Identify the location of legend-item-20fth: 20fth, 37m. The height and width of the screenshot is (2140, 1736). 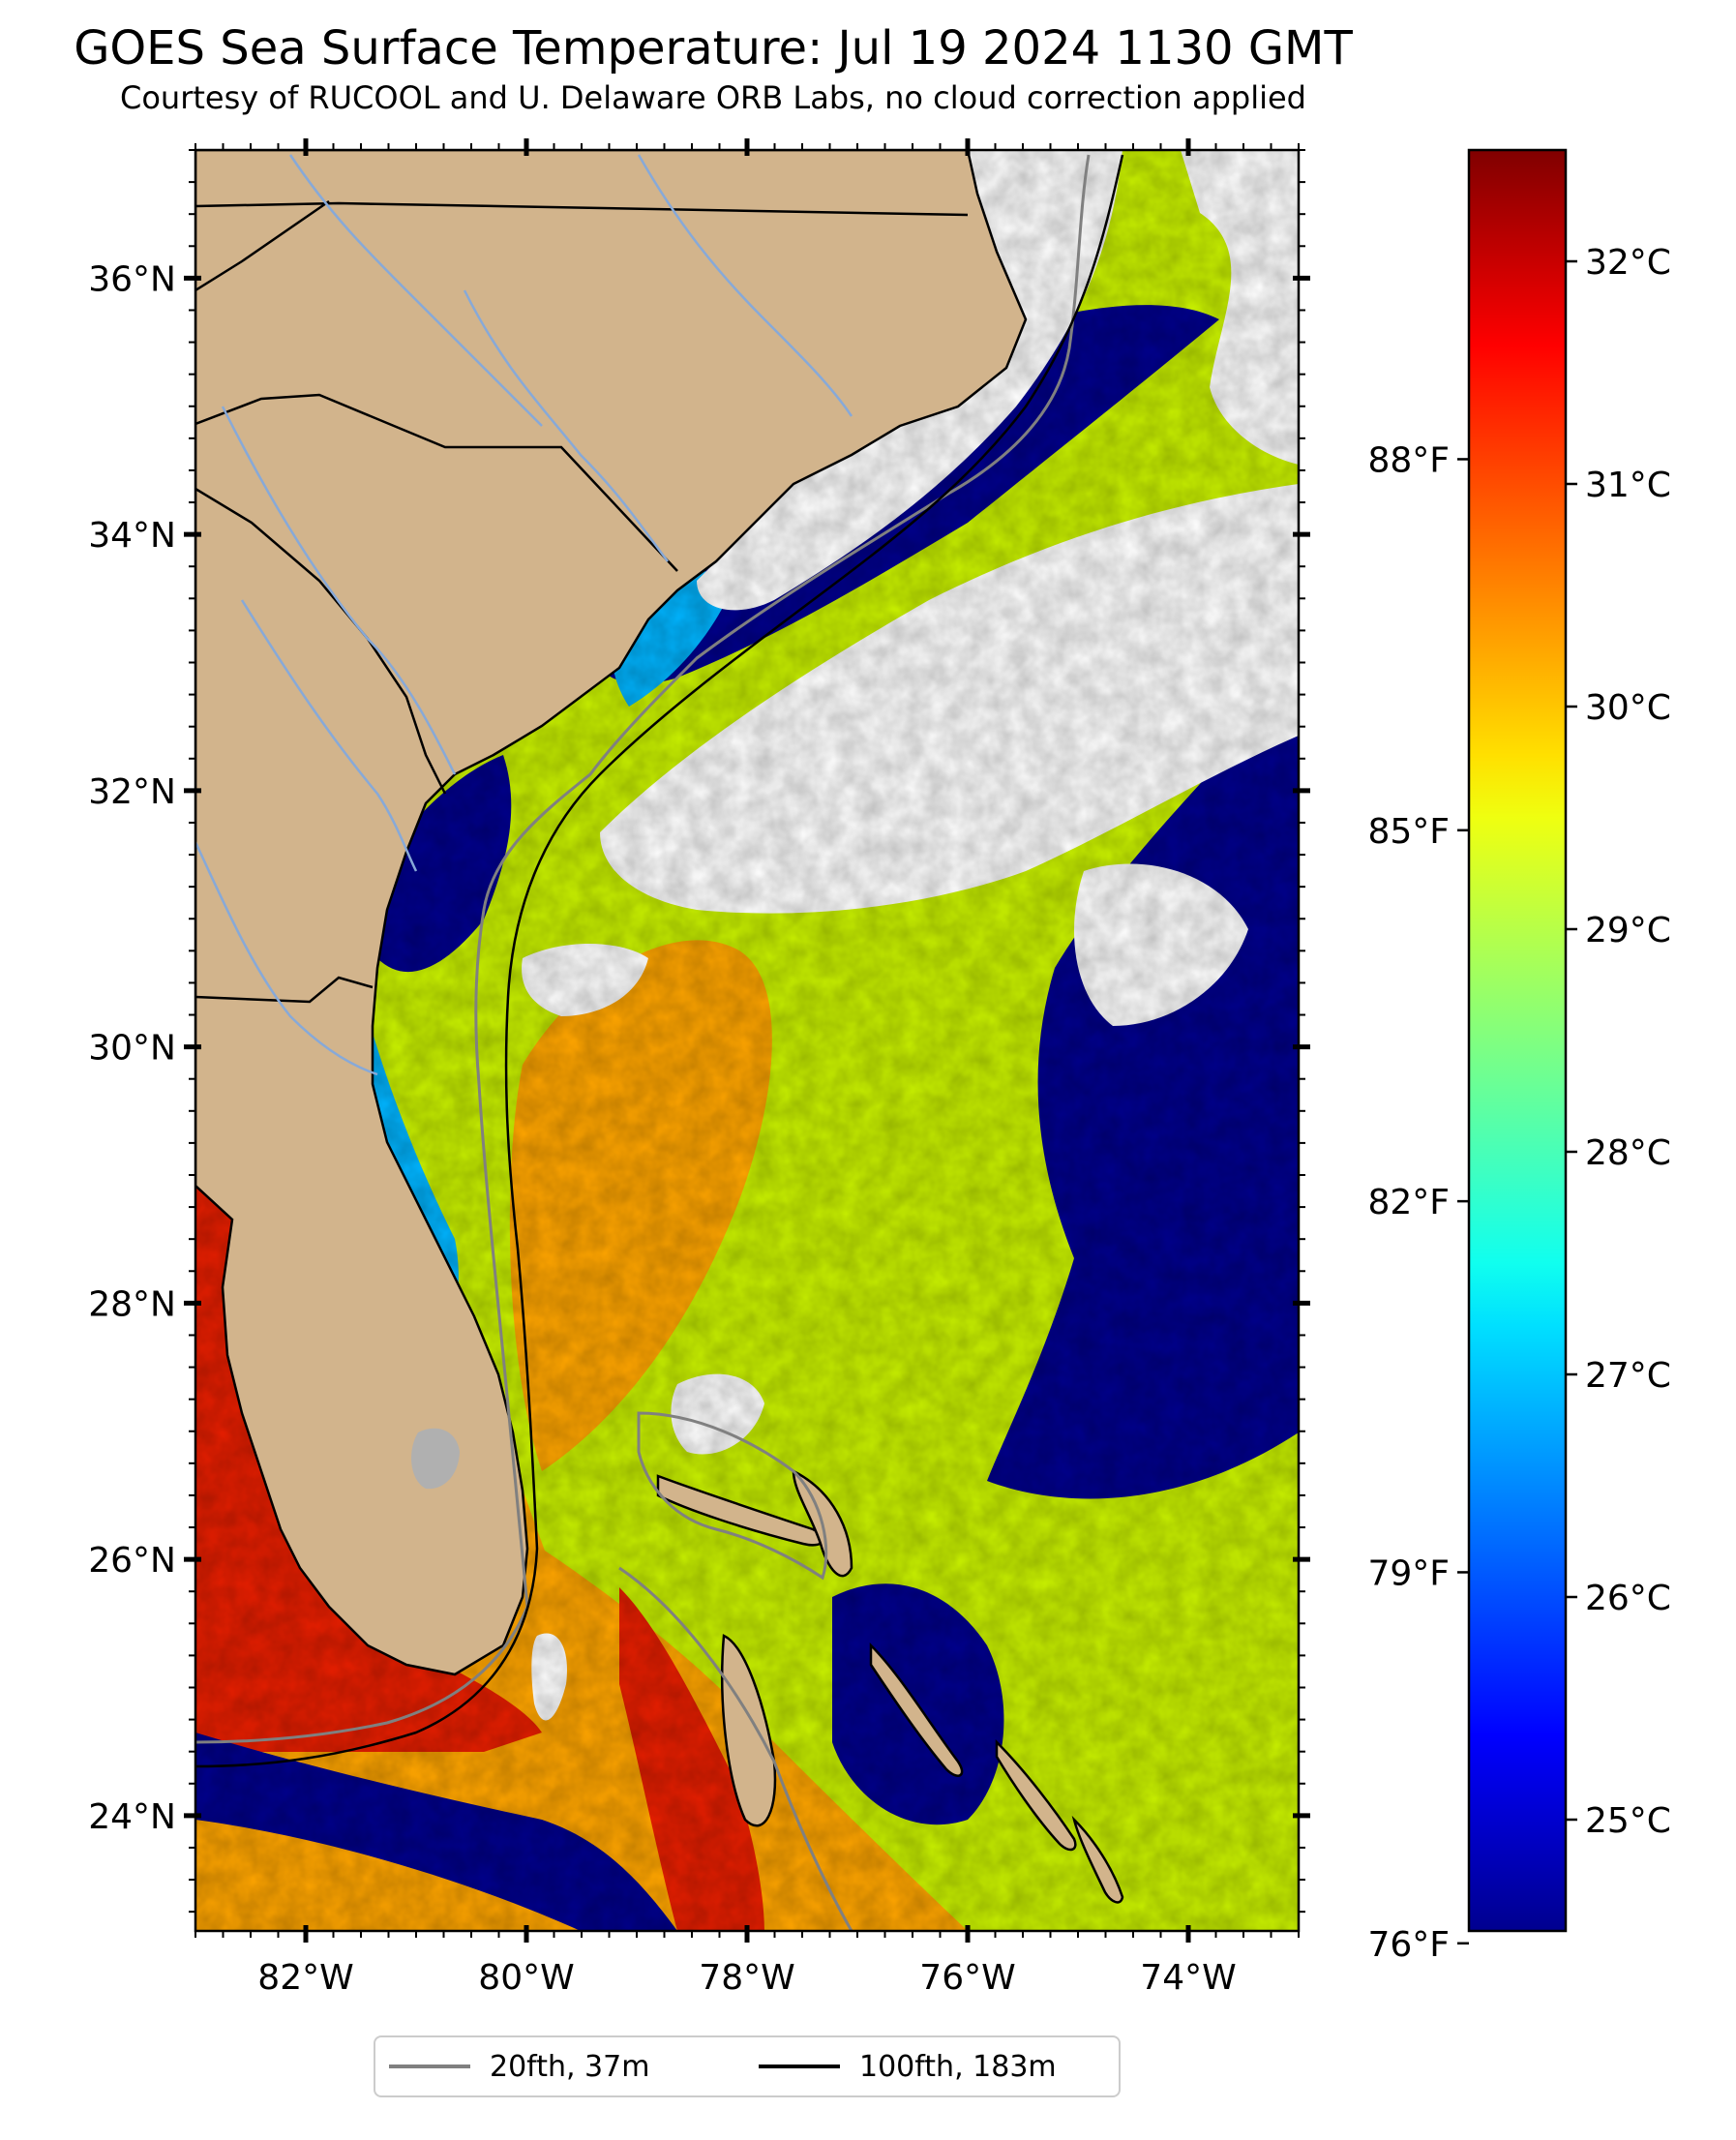
(519, 2066).